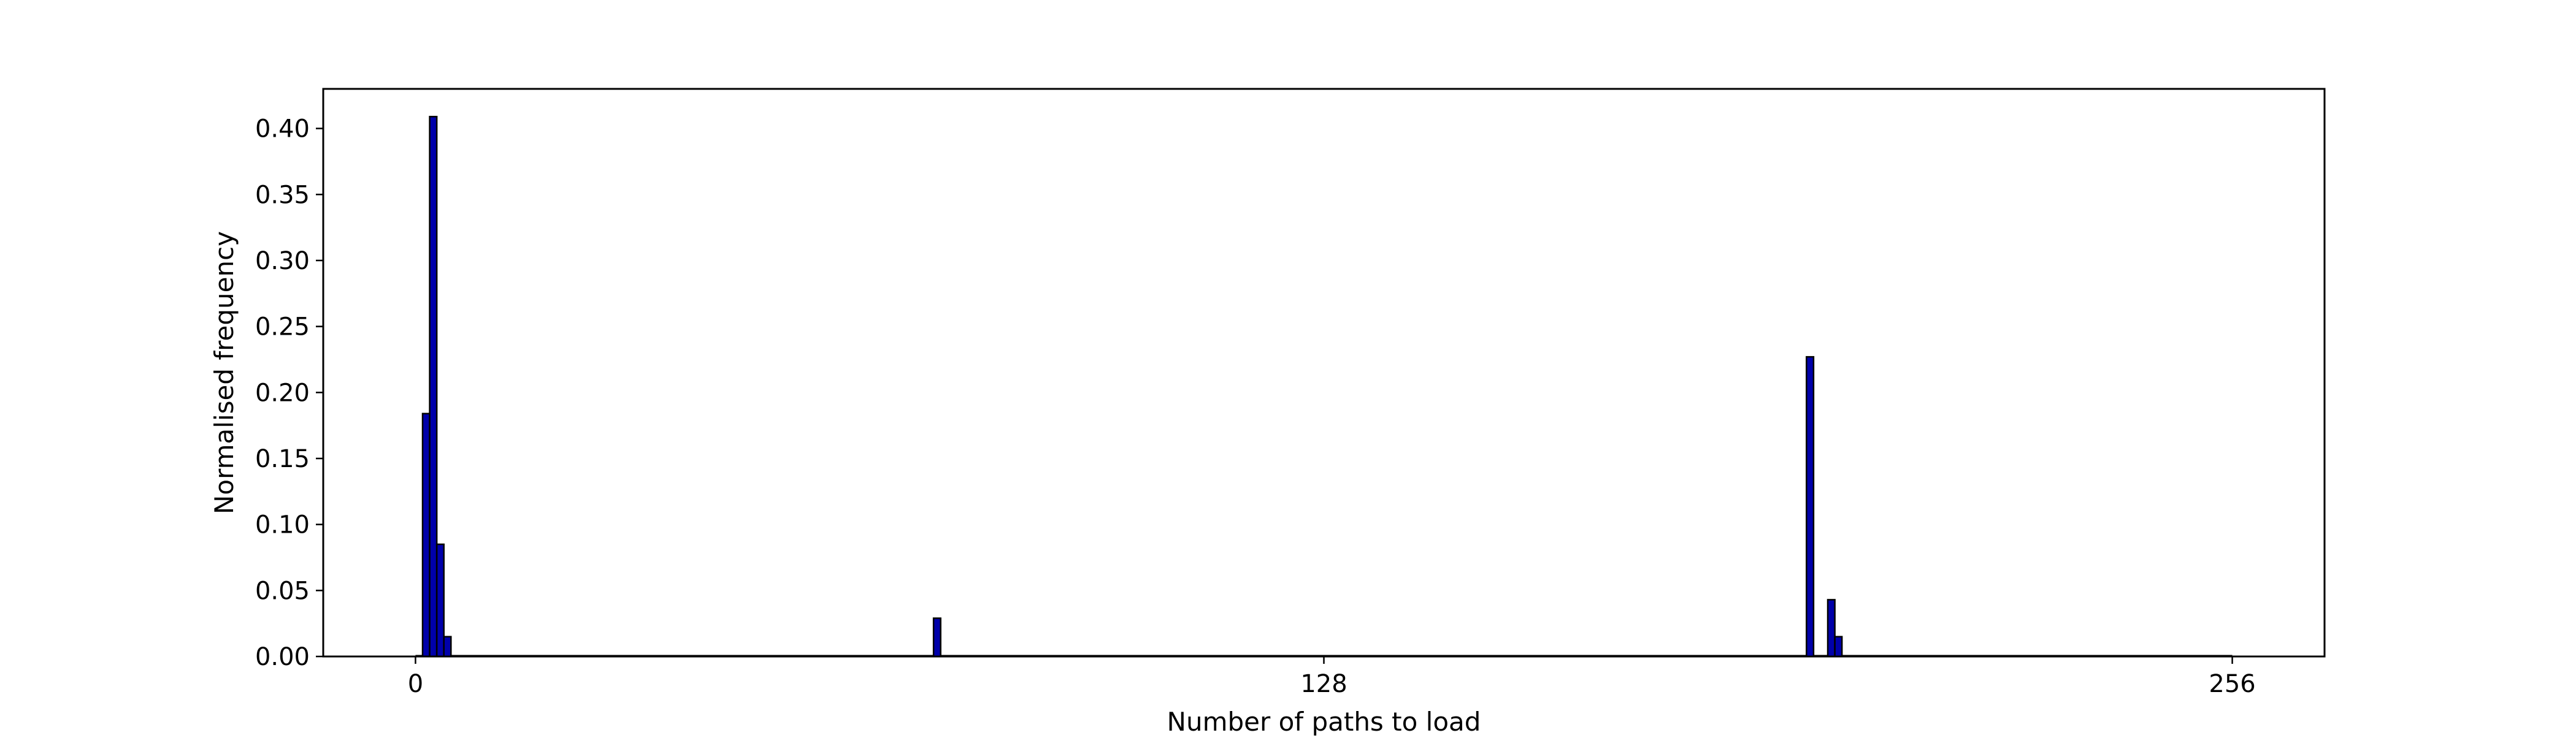 This screenshot has width=2576, height=738. Describe the element at coordinates (1323, 684) in the screenshot. I see `x-tick-label: 128` at that location.